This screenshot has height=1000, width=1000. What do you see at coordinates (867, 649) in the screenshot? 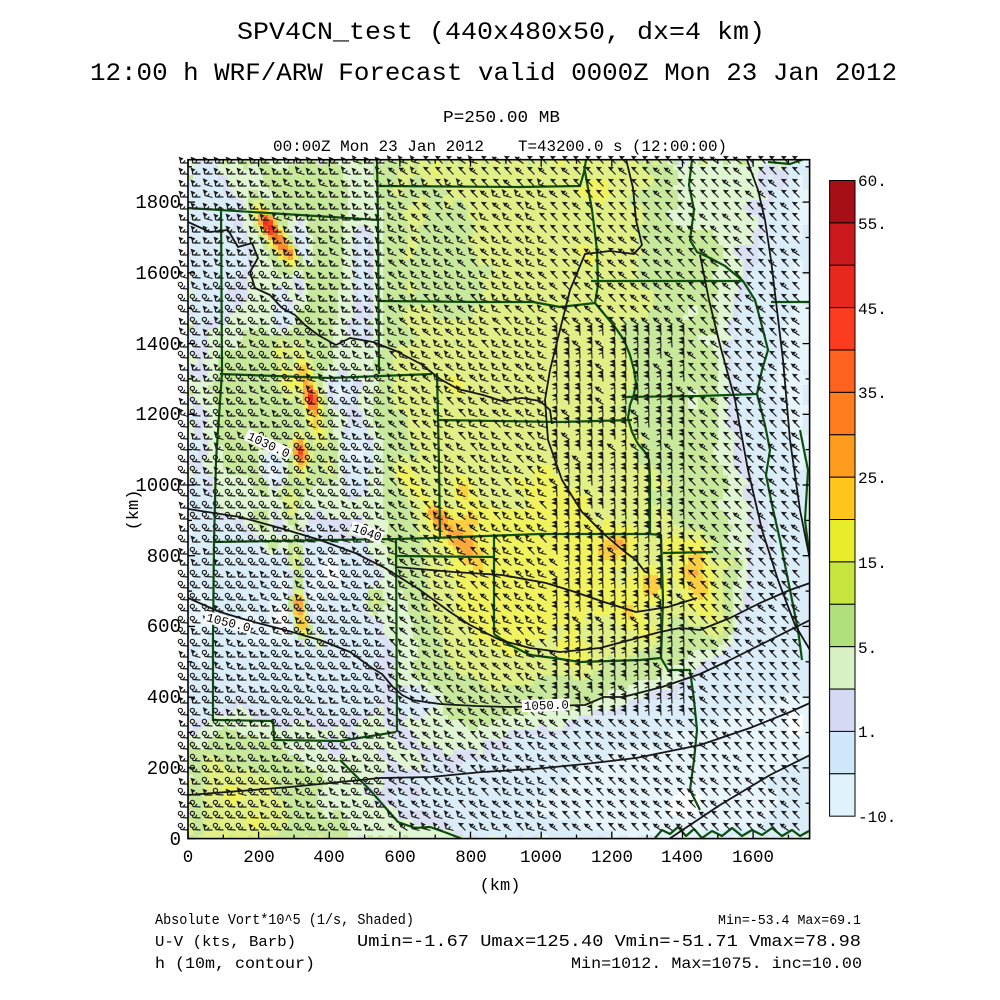
I see `svg-text: 5.` at bounding box center [867, 649].